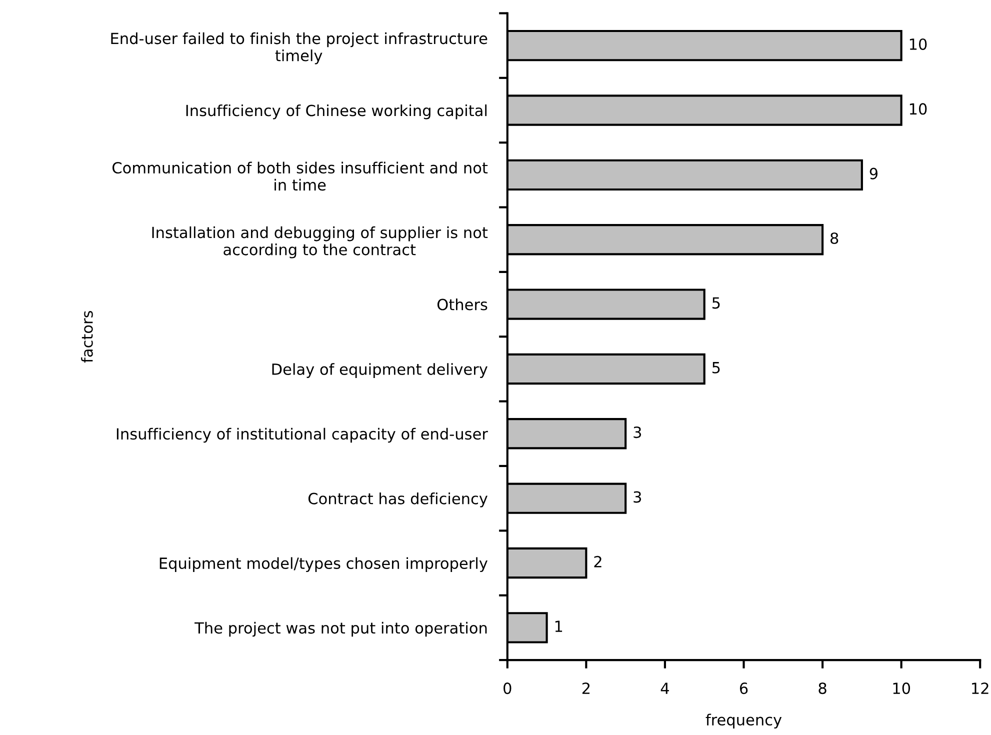  Describe the element at coordinates (744, 688) in the screenshot. I see `x-tick-label: 6` at that location.